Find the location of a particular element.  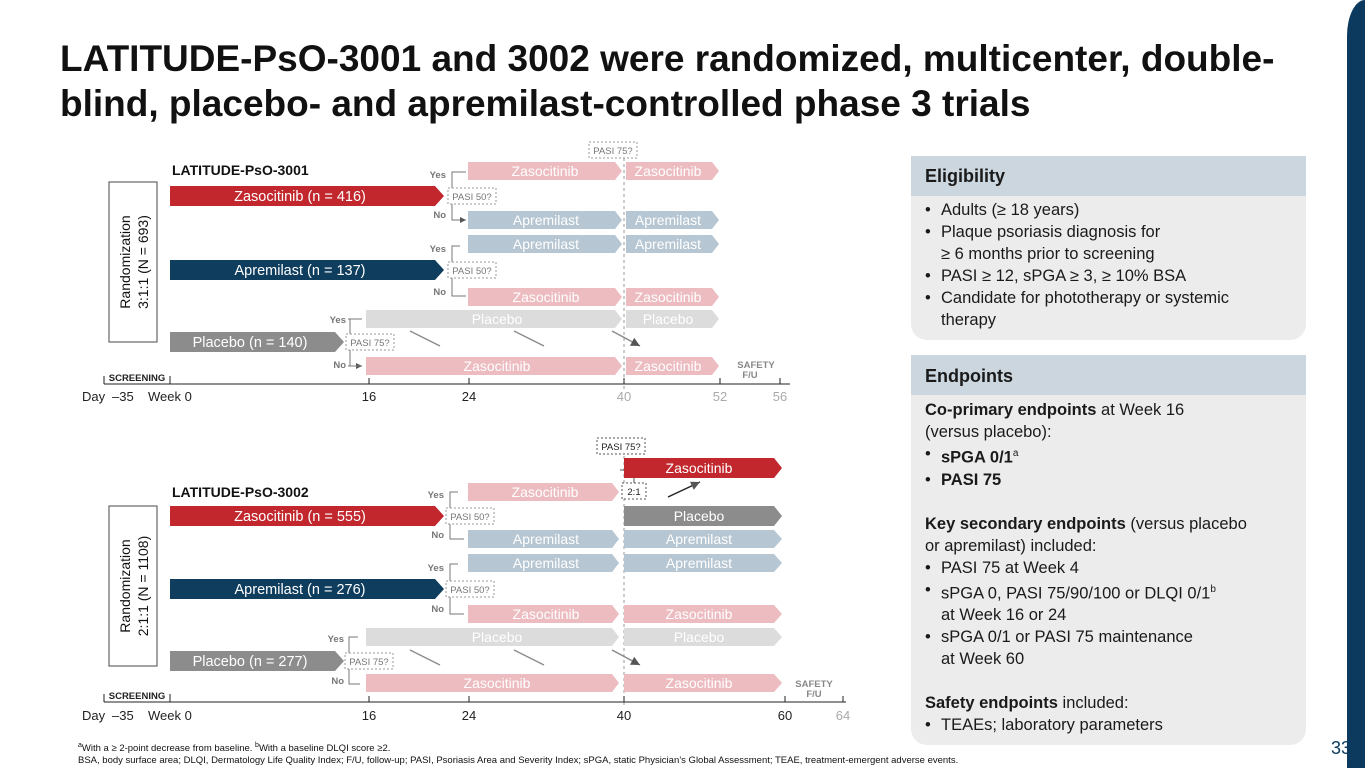

trial1-axis-d35: –35 is located at coordinates (123, 396).